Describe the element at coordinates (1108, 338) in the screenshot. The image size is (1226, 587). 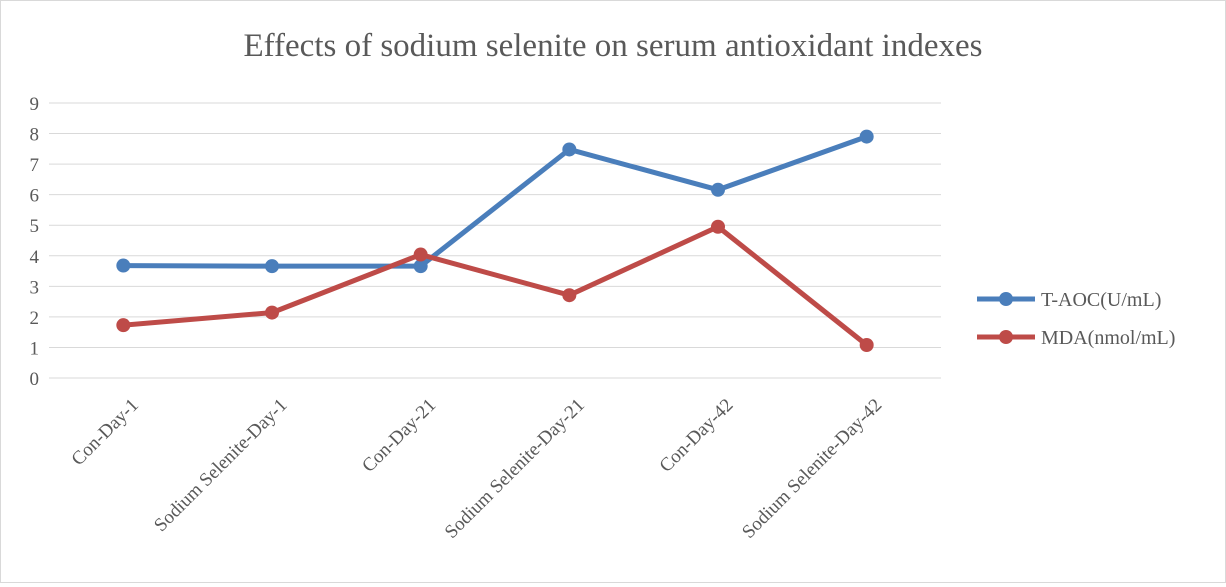
I see `legend-label: MDA(nmol/mL)` at that location.